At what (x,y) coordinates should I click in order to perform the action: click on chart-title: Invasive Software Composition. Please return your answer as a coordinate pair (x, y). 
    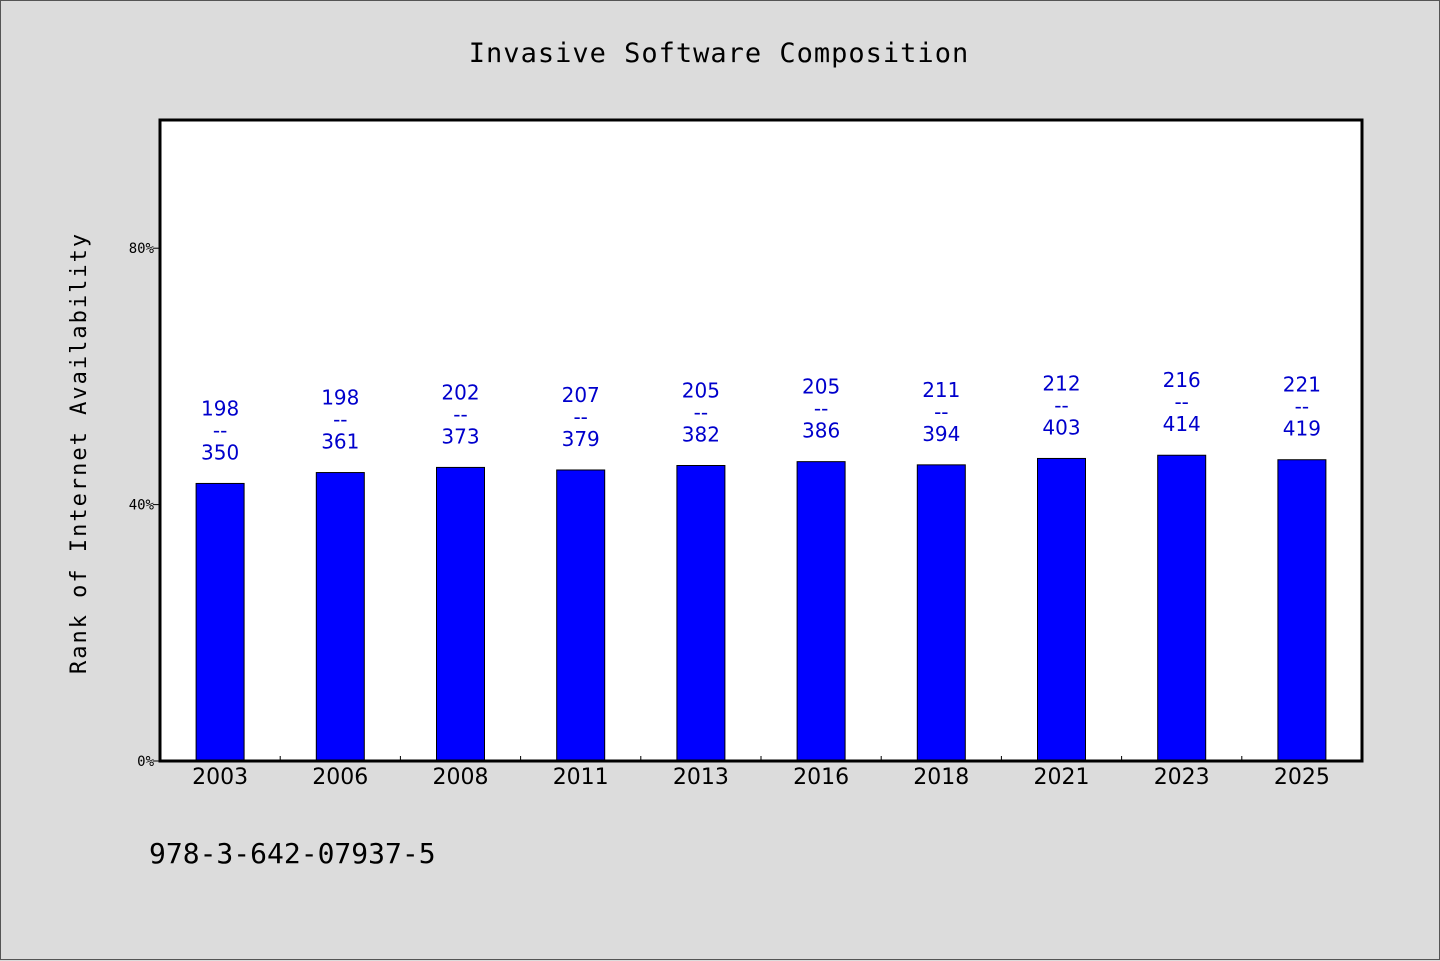
    Looking at the image, I should click on (719, 53).